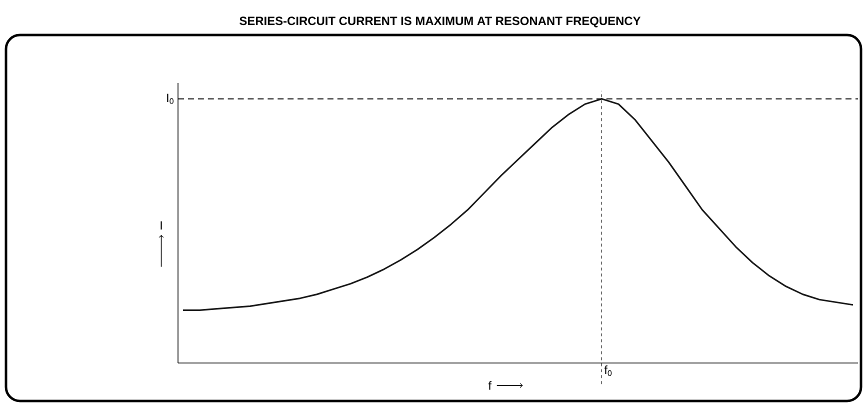 This screenshot has width=867, height=407. What do you see at coordinates (608, 370) in the screenshot?
I see `text: f$_{0}$` at bounding box center [608, 370].